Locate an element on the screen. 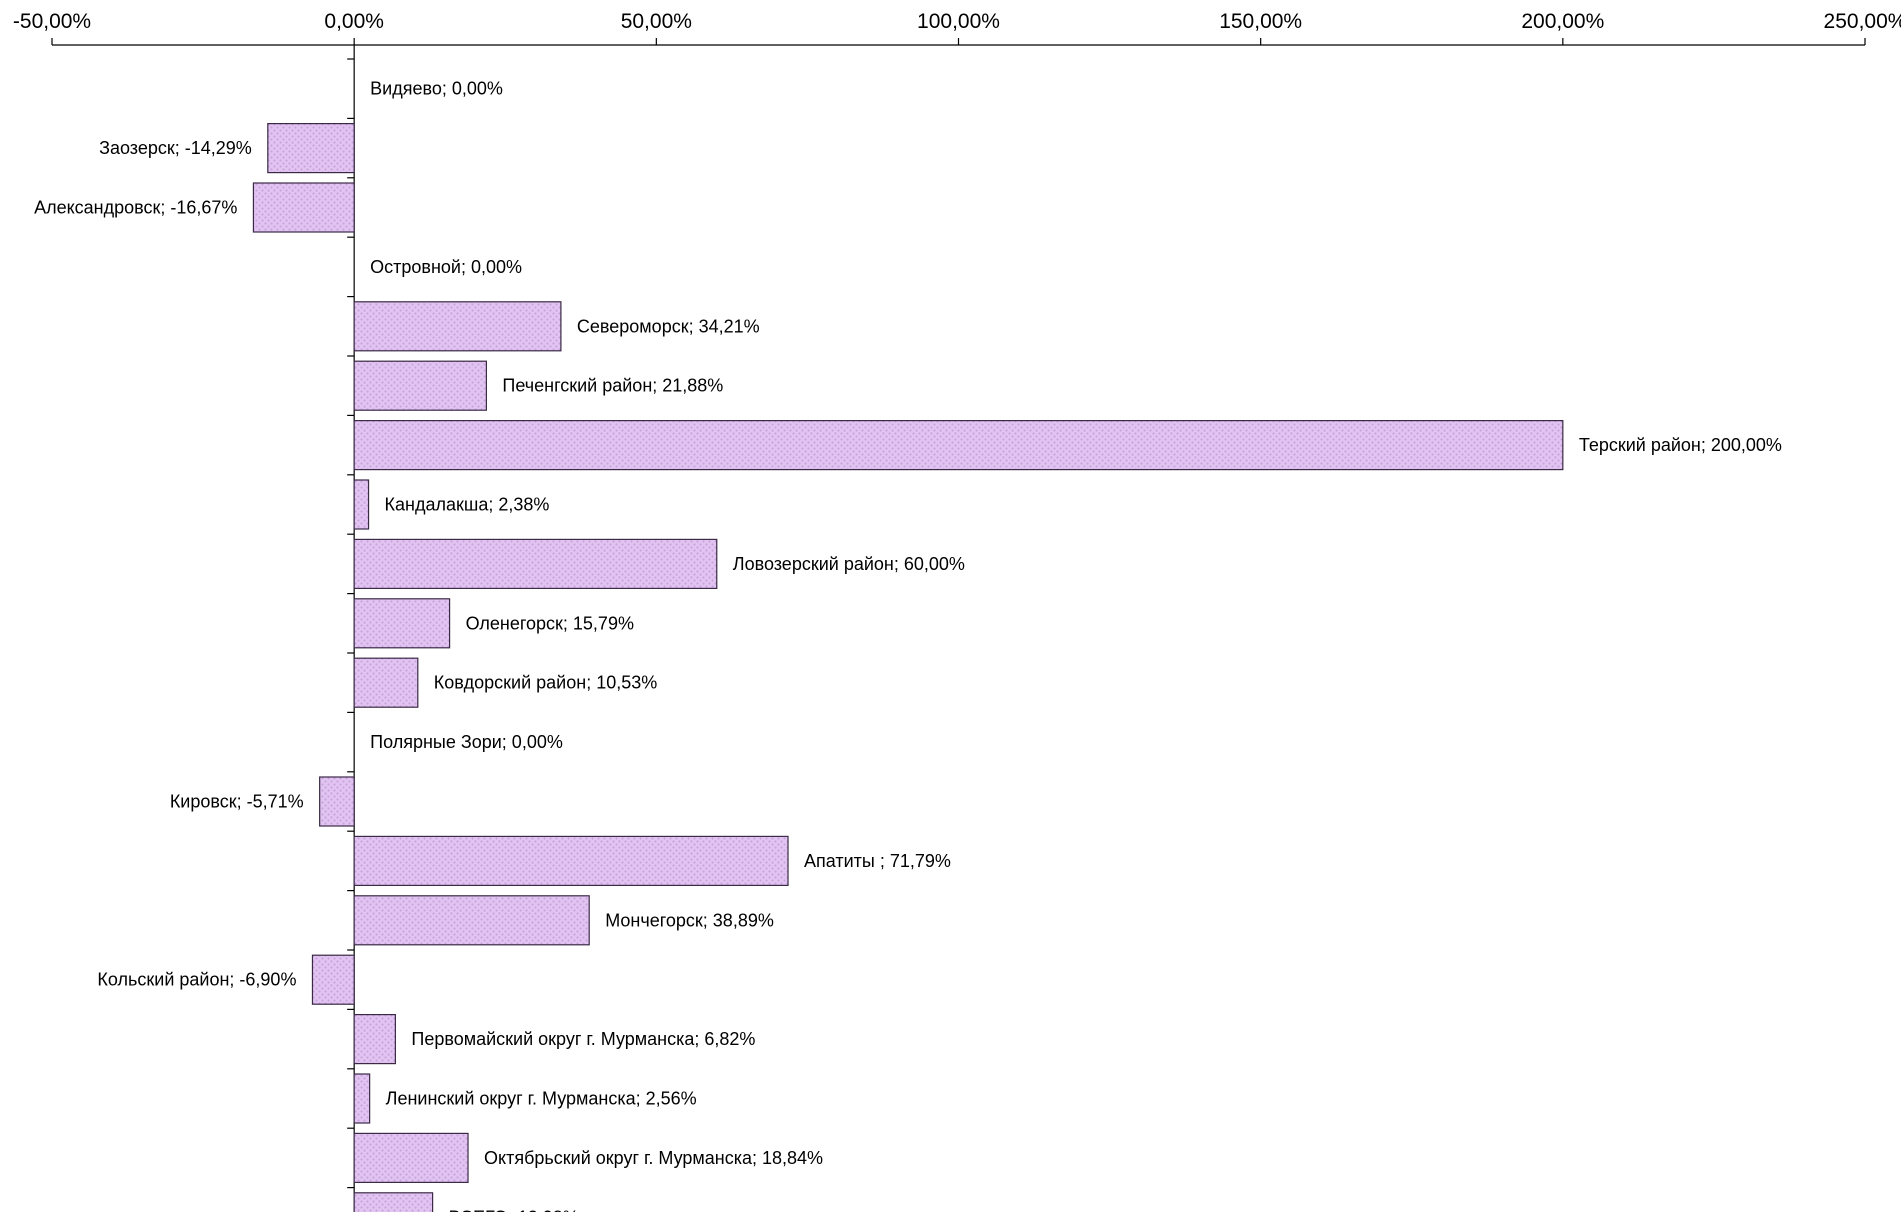 This screenshot has height=1212, width=1901. bar-data-label: Апатиты ; 71,79% is located at coordinates (877, 861).